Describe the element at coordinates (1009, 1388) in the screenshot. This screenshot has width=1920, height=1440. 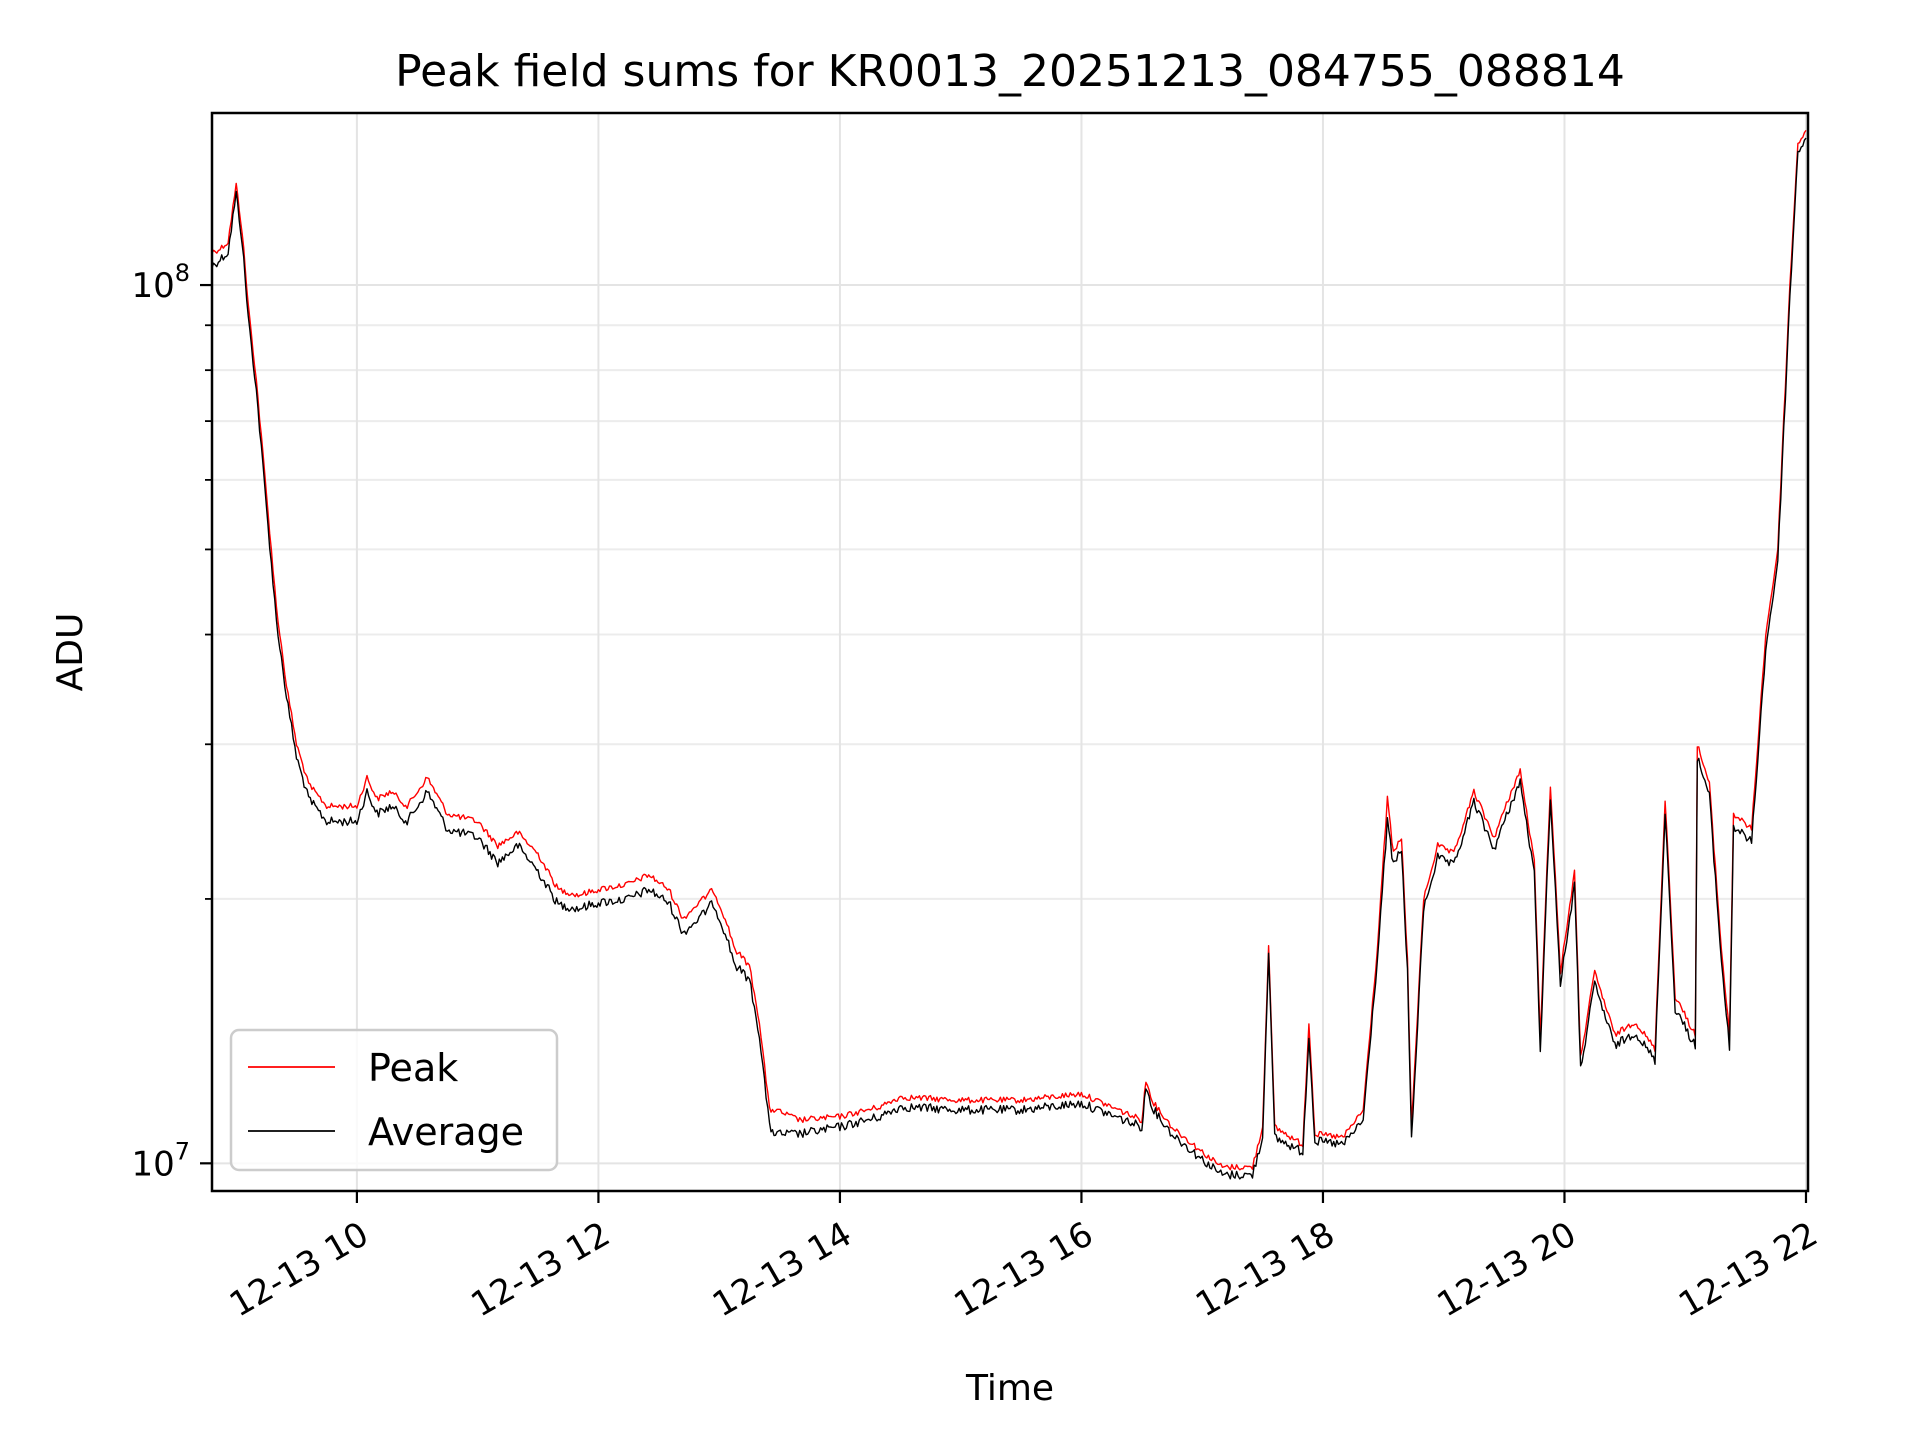
I see `x-axis-label: Time` at that location.